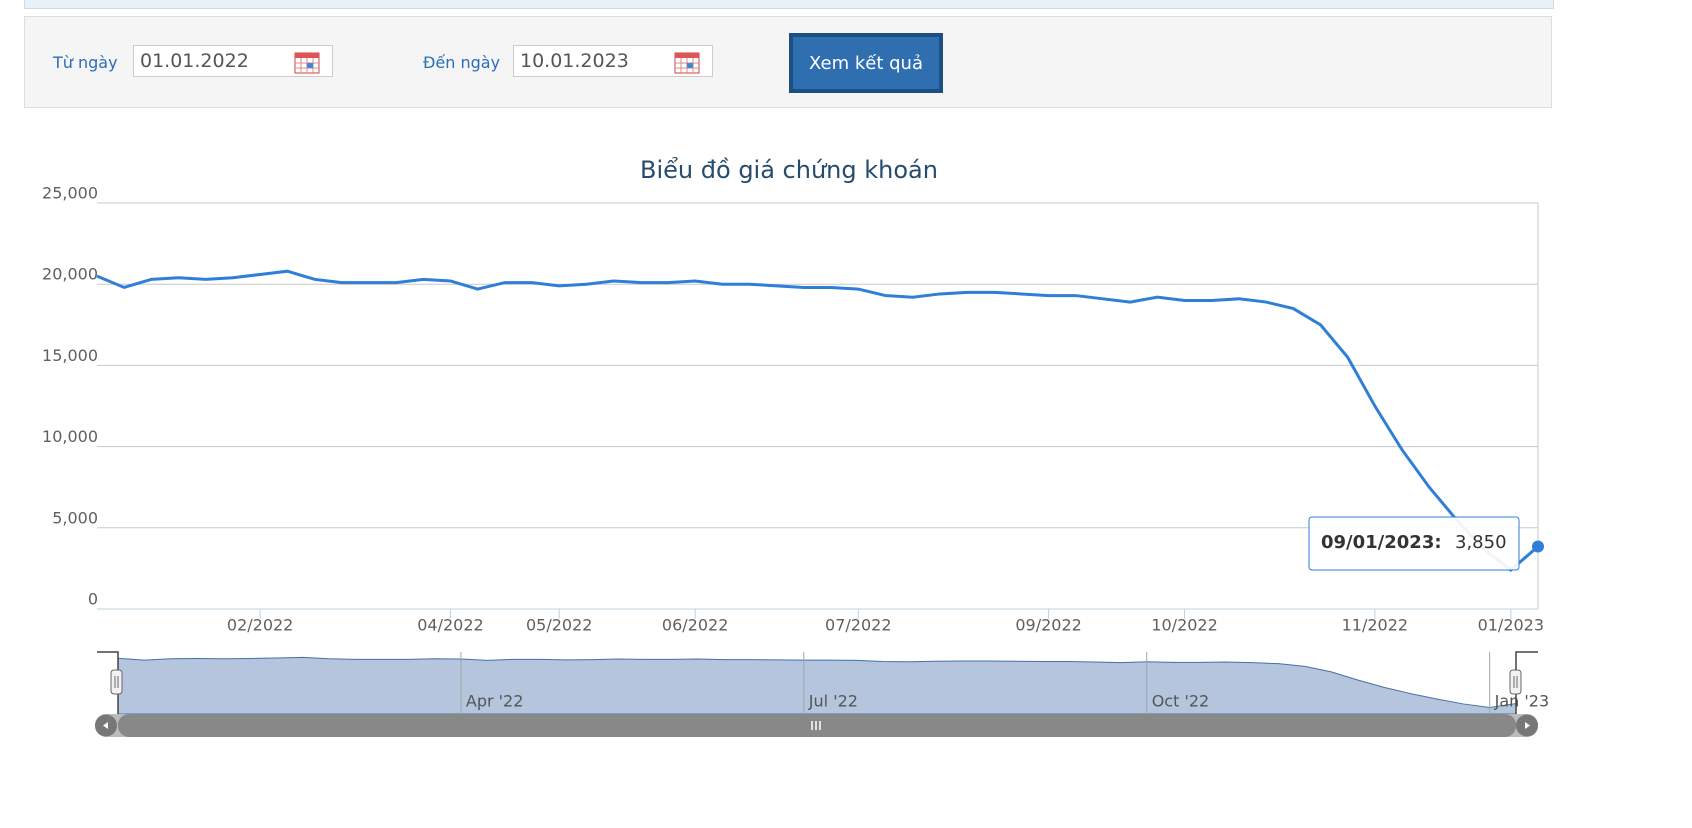 The image size is (1692, 828). What do you see at coordinates (559, 625) in the screenshot?
I see `x-tick-label: 05/2022` at bounding box center [559, 625].